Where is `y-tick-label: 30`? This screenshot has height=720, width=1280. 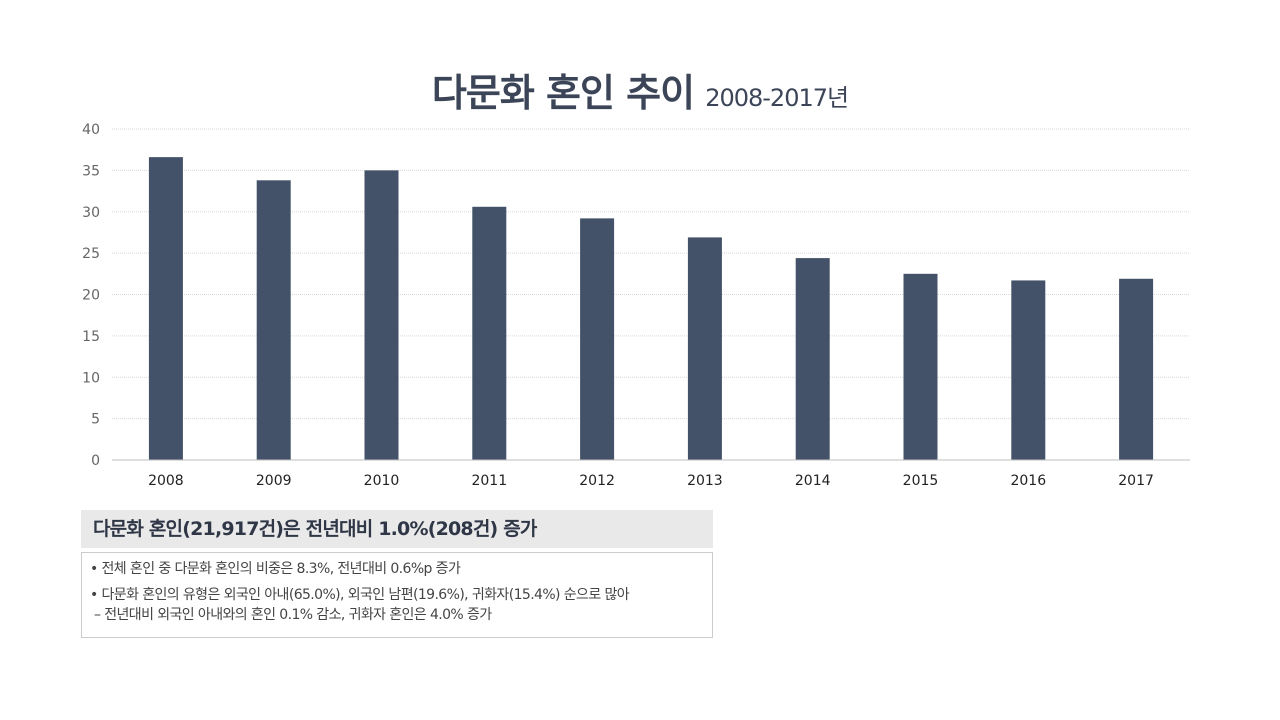 y-tick-label: 30 is located at coordinates (91, 213).